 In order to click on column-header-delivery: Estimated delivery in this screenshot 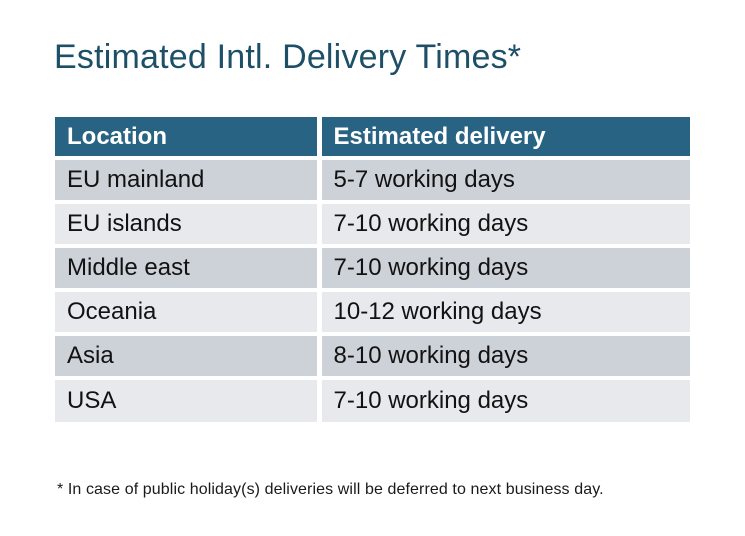, I will do `click(504, 138)`.